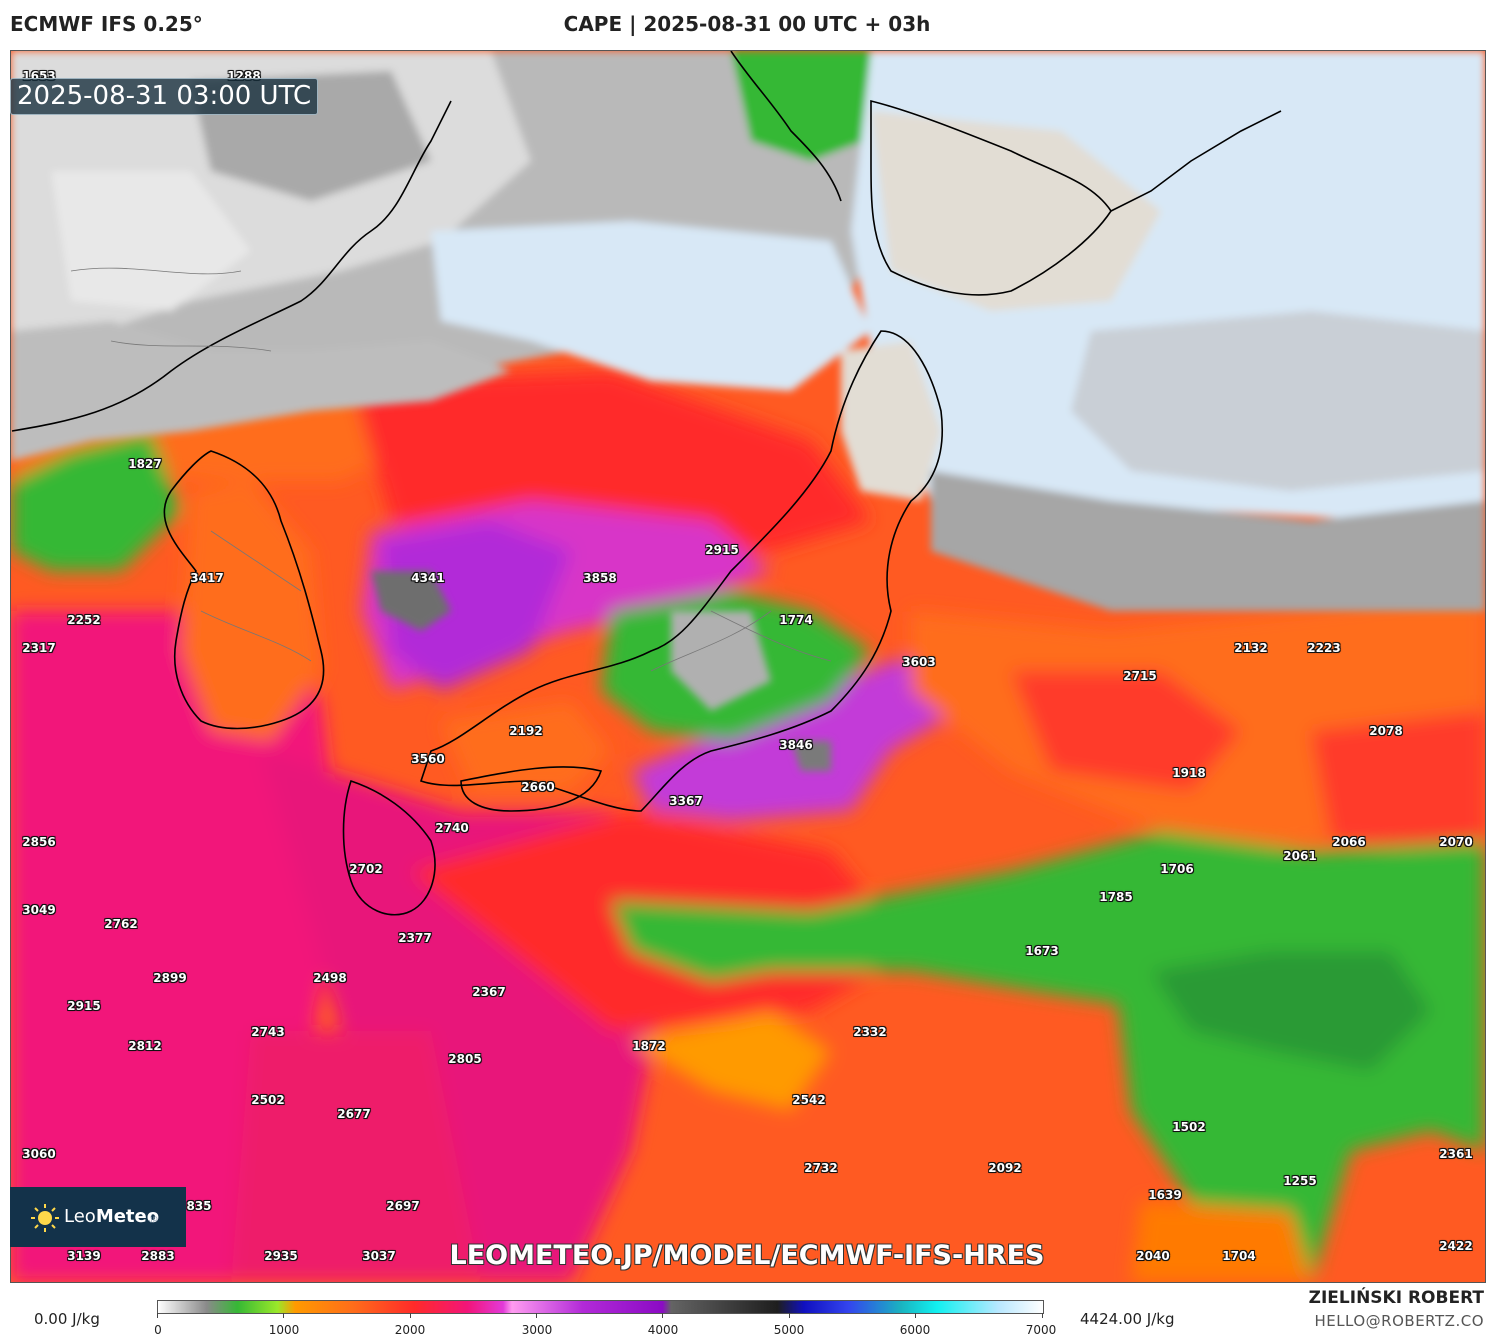 This screenshot has height=1337, width=1494. I want to click on cape-value: 1639, so click(1165, 1195).